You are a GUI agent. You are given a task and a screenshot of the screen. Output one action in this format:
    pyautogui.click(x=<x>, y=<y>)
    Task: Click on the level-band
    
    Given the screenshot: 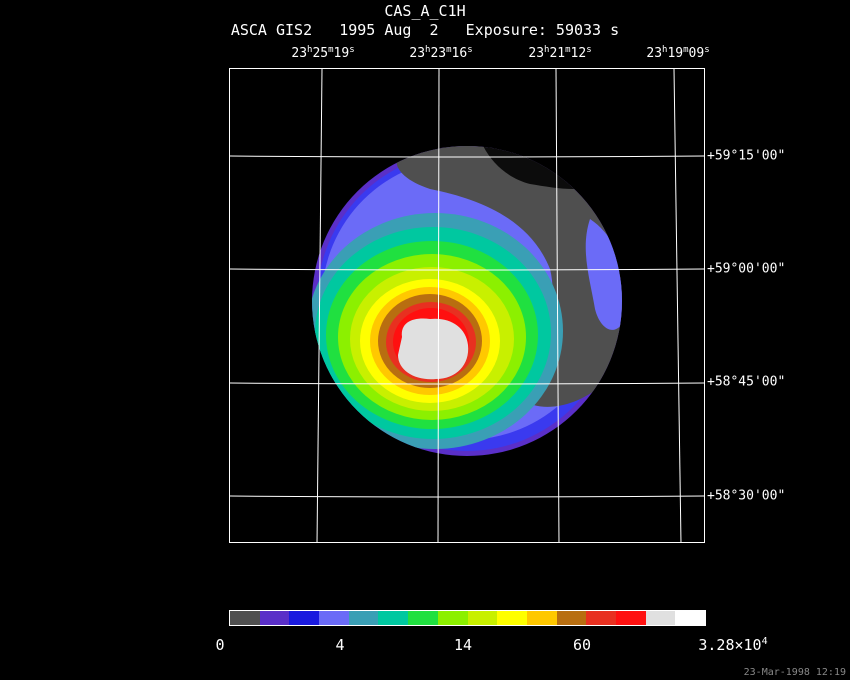 What is the action you would take?
    pyautogui.click(x=603, y=274)
    